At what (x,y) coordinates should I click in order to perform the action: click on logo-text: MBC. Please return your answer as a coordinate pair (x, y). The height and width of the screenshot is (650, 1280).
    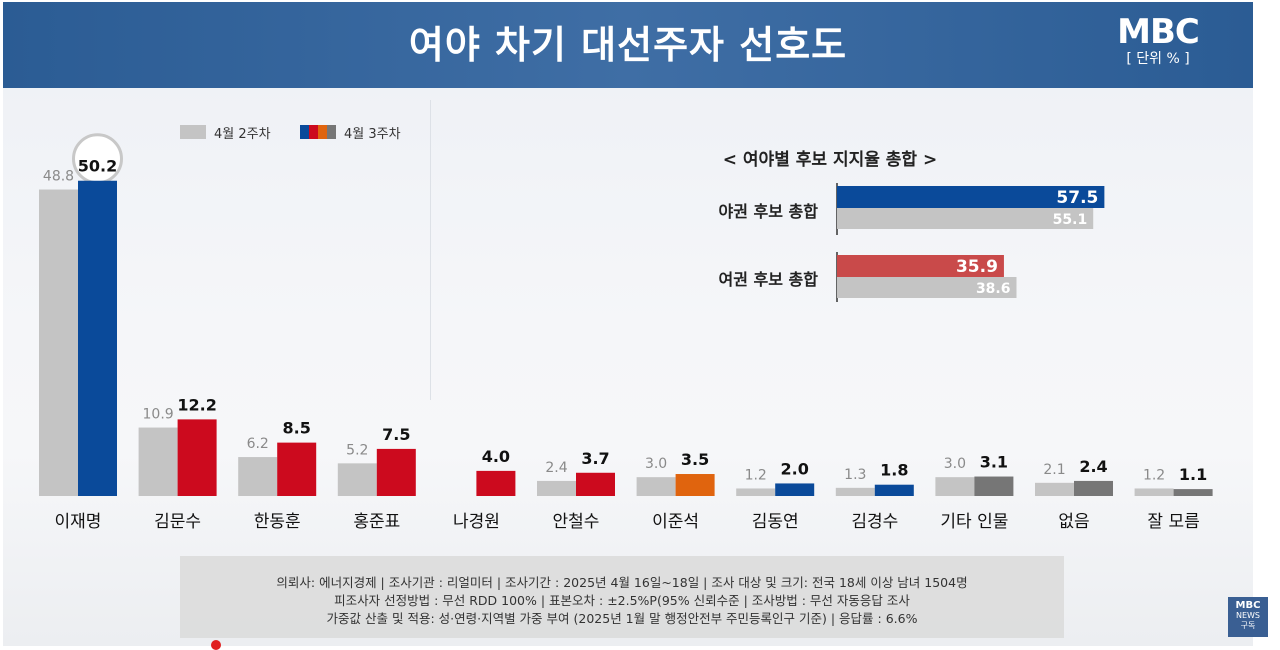
    Looking at the image, I should click on (1158, 32).